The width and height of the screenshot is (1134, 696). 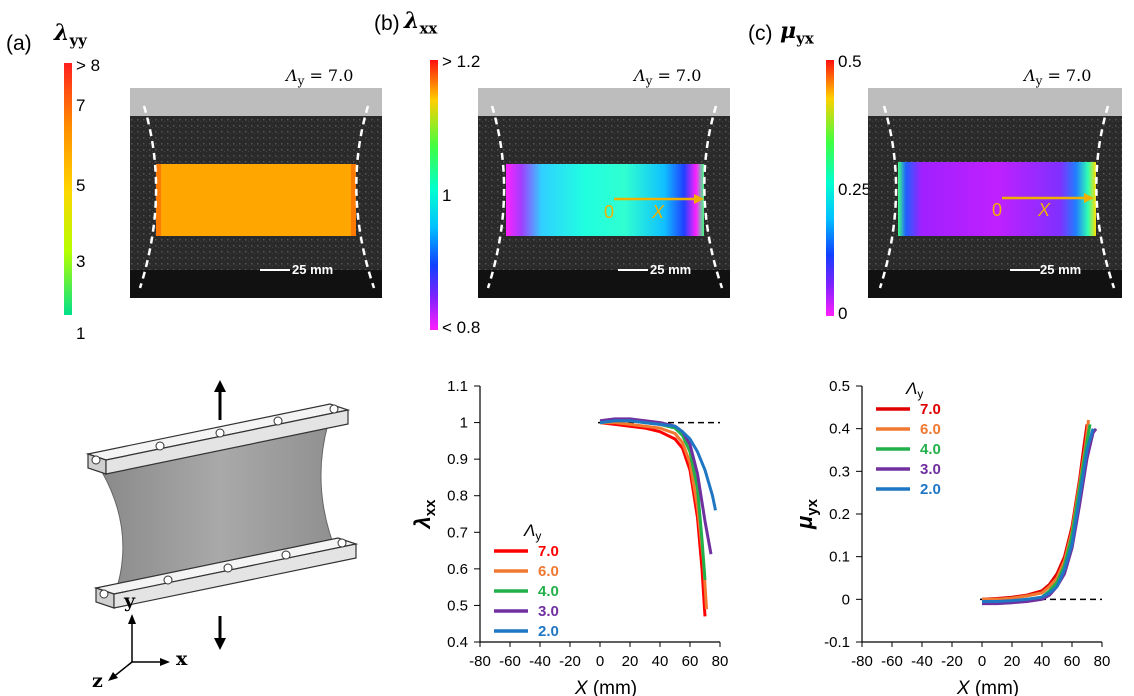 What do you see at coordinates (922, 661) in the screenshot?
I see `mu-xtick-label: -40` at bounding box center [922, 661].